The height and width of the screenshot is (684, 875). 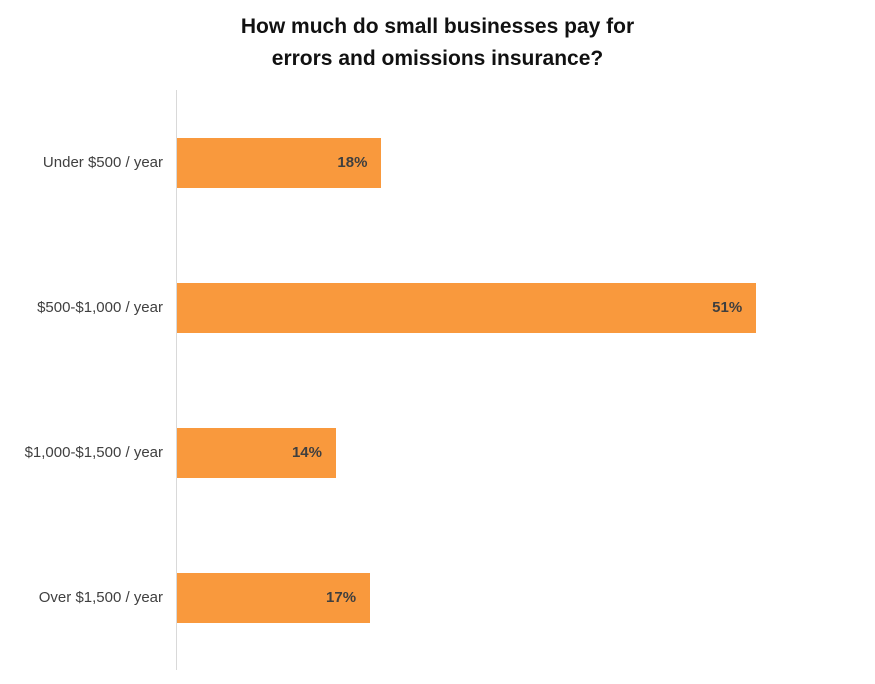 What do you see at coordinates (341, 597) in the screenshot?
I see `bar-value-label: 17%` at bounding box center [341, 597].